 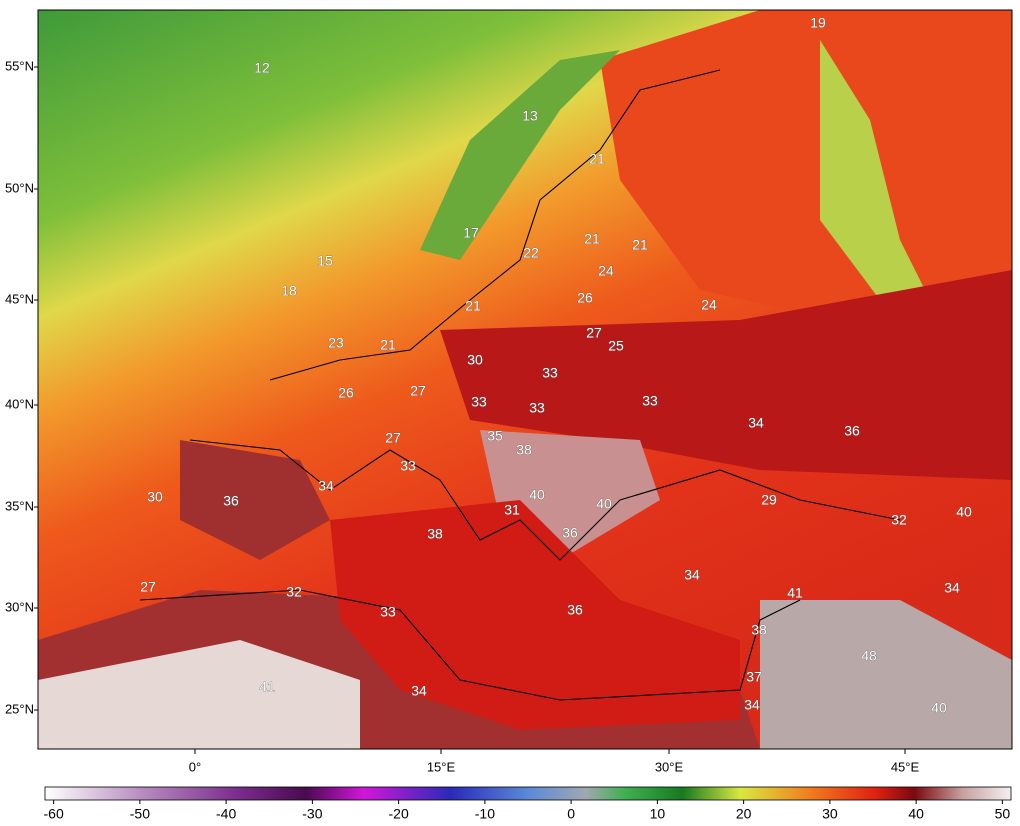 I want to click on colorbar, so click(x=528, y=793).